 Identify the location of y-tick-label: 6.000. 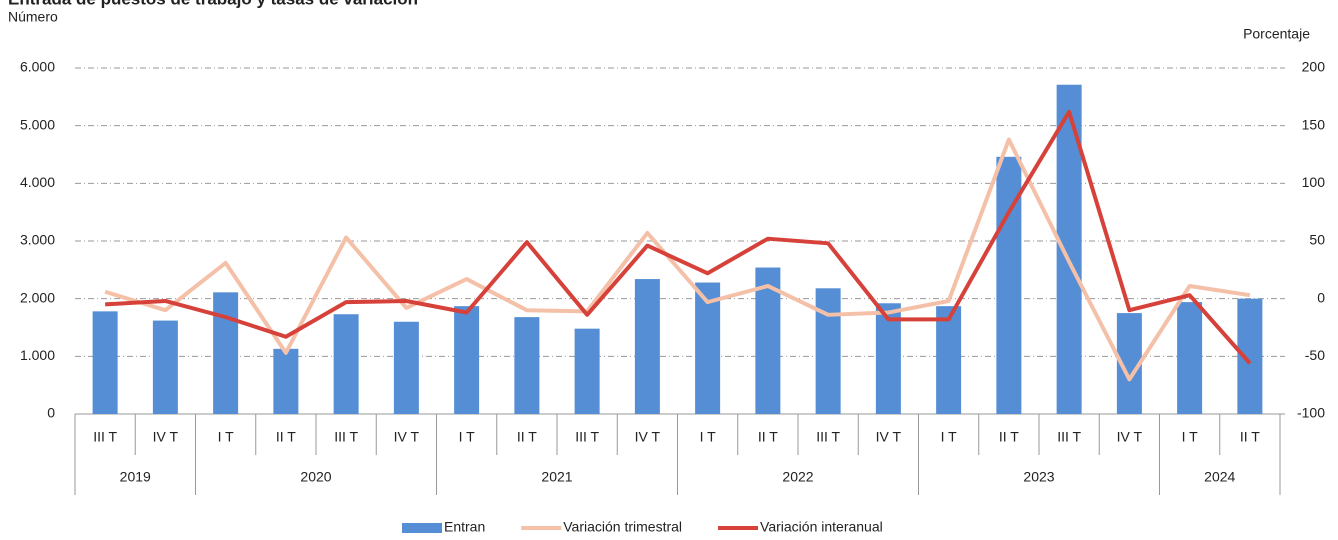
(37, 67).